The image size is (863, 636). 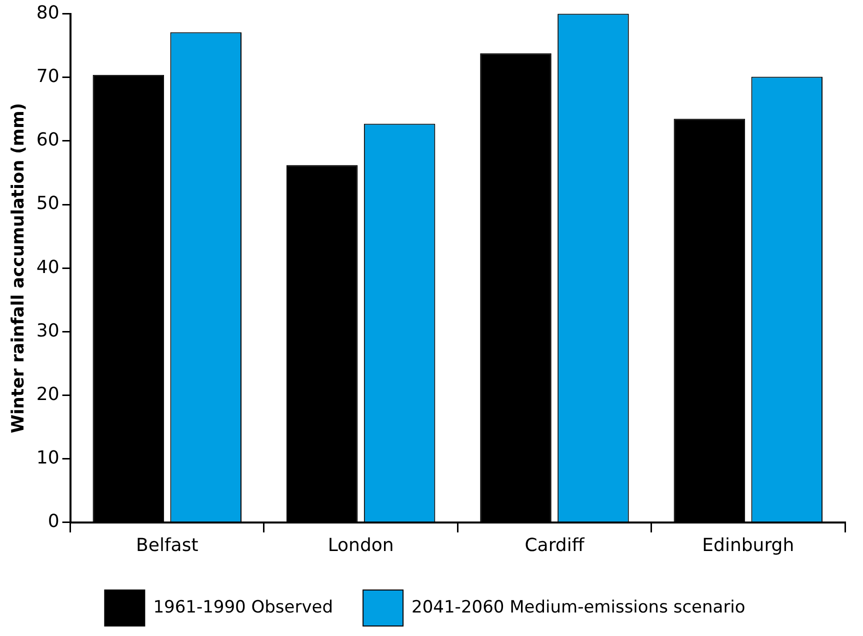 What do you see at coordinates (579, 607) in the screenshot?
I see `legend-label: 2041-2060 Medium-emissions scenario` at bounding box center [579, 607].